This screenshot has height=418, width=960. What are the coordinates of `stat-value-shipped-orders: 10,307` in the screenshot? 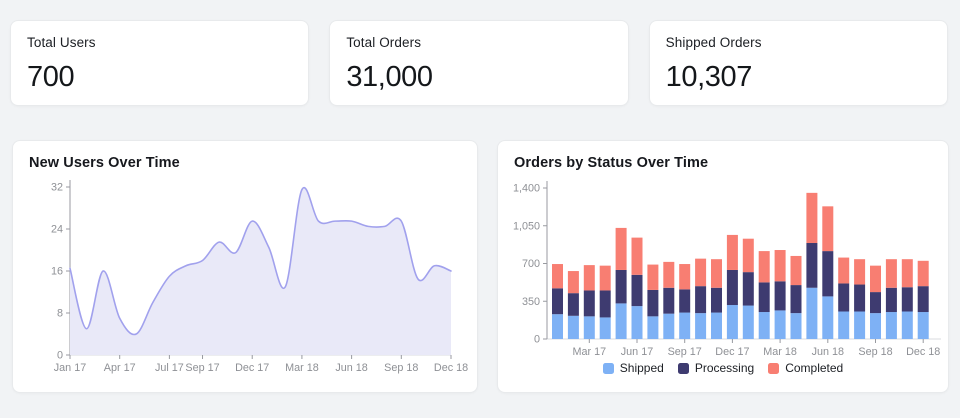 It's located at (709, 77).